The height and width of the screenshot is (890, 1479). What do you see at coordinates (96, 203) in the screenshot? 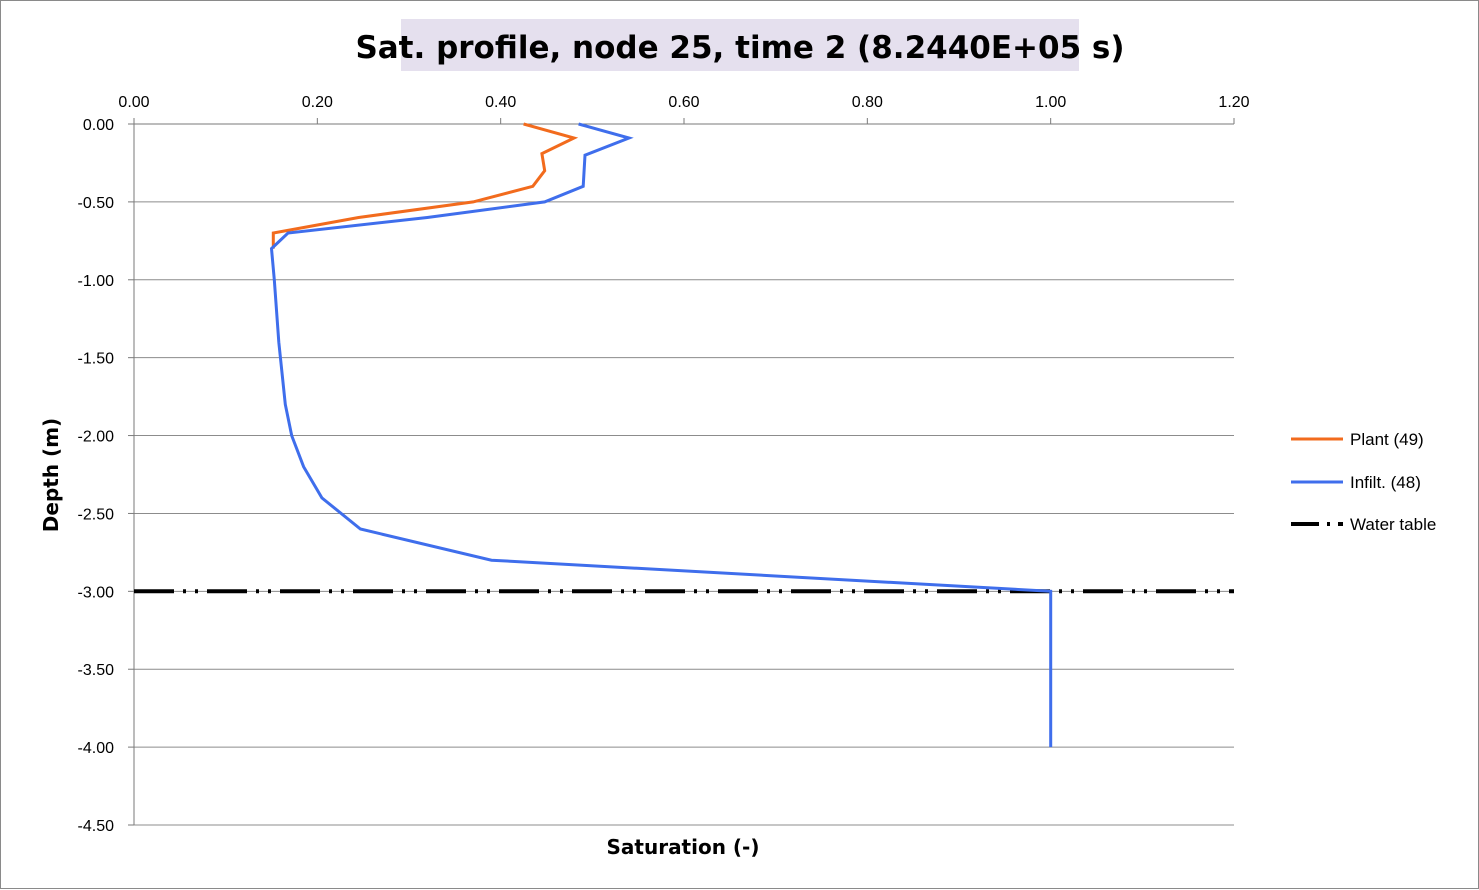
I see `y-tick-label: -0.50` at bounding box center [96, 203].